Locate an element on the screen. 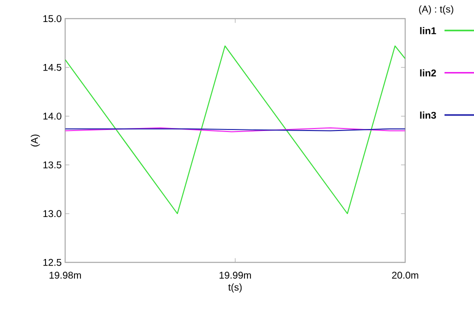  y-tick-label: 12.5 is located at coordinates (52, 262).